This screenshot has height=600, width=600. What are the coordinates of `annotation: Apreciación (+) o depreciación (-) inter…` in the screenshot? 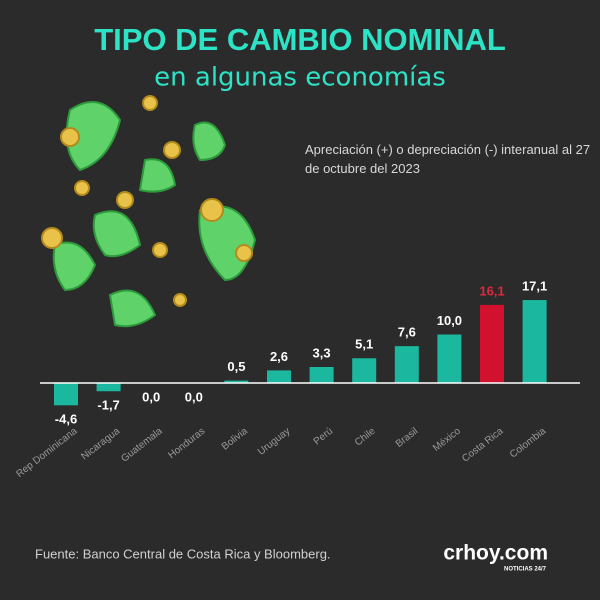 It's located at (448, 159).